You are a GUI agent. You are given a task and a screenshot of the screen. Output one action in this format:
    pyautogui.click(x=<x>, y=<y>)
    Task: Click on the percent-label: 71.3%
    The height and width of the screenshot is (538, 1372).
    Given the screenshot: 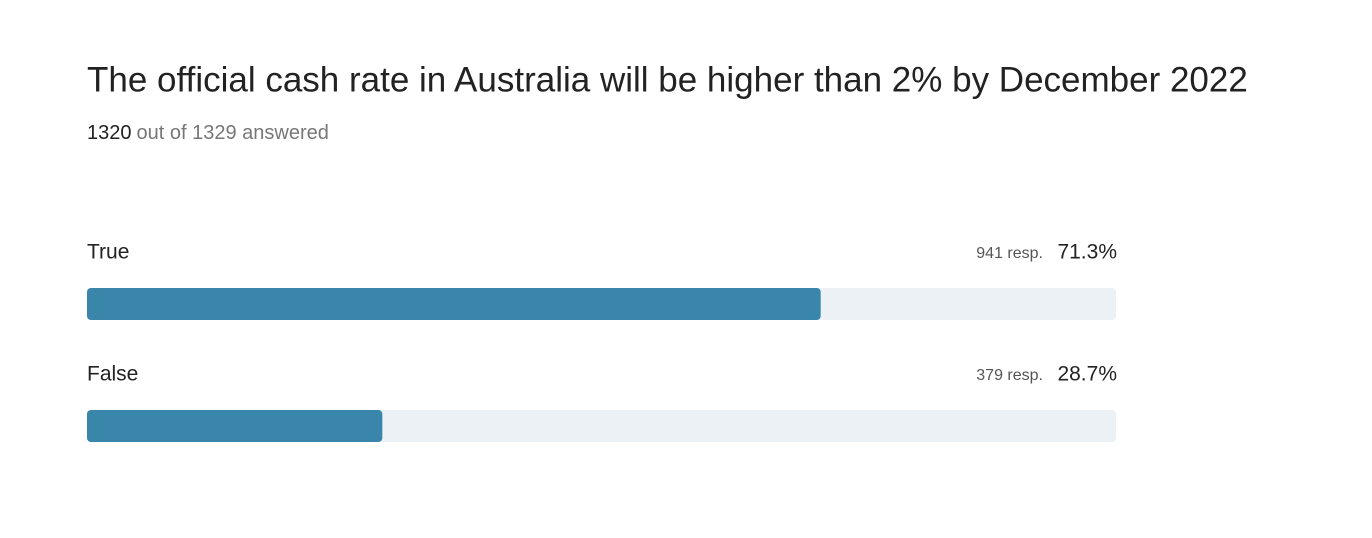 What is the action you would take?
    pyautogui.click(x=1087, y=252)
    